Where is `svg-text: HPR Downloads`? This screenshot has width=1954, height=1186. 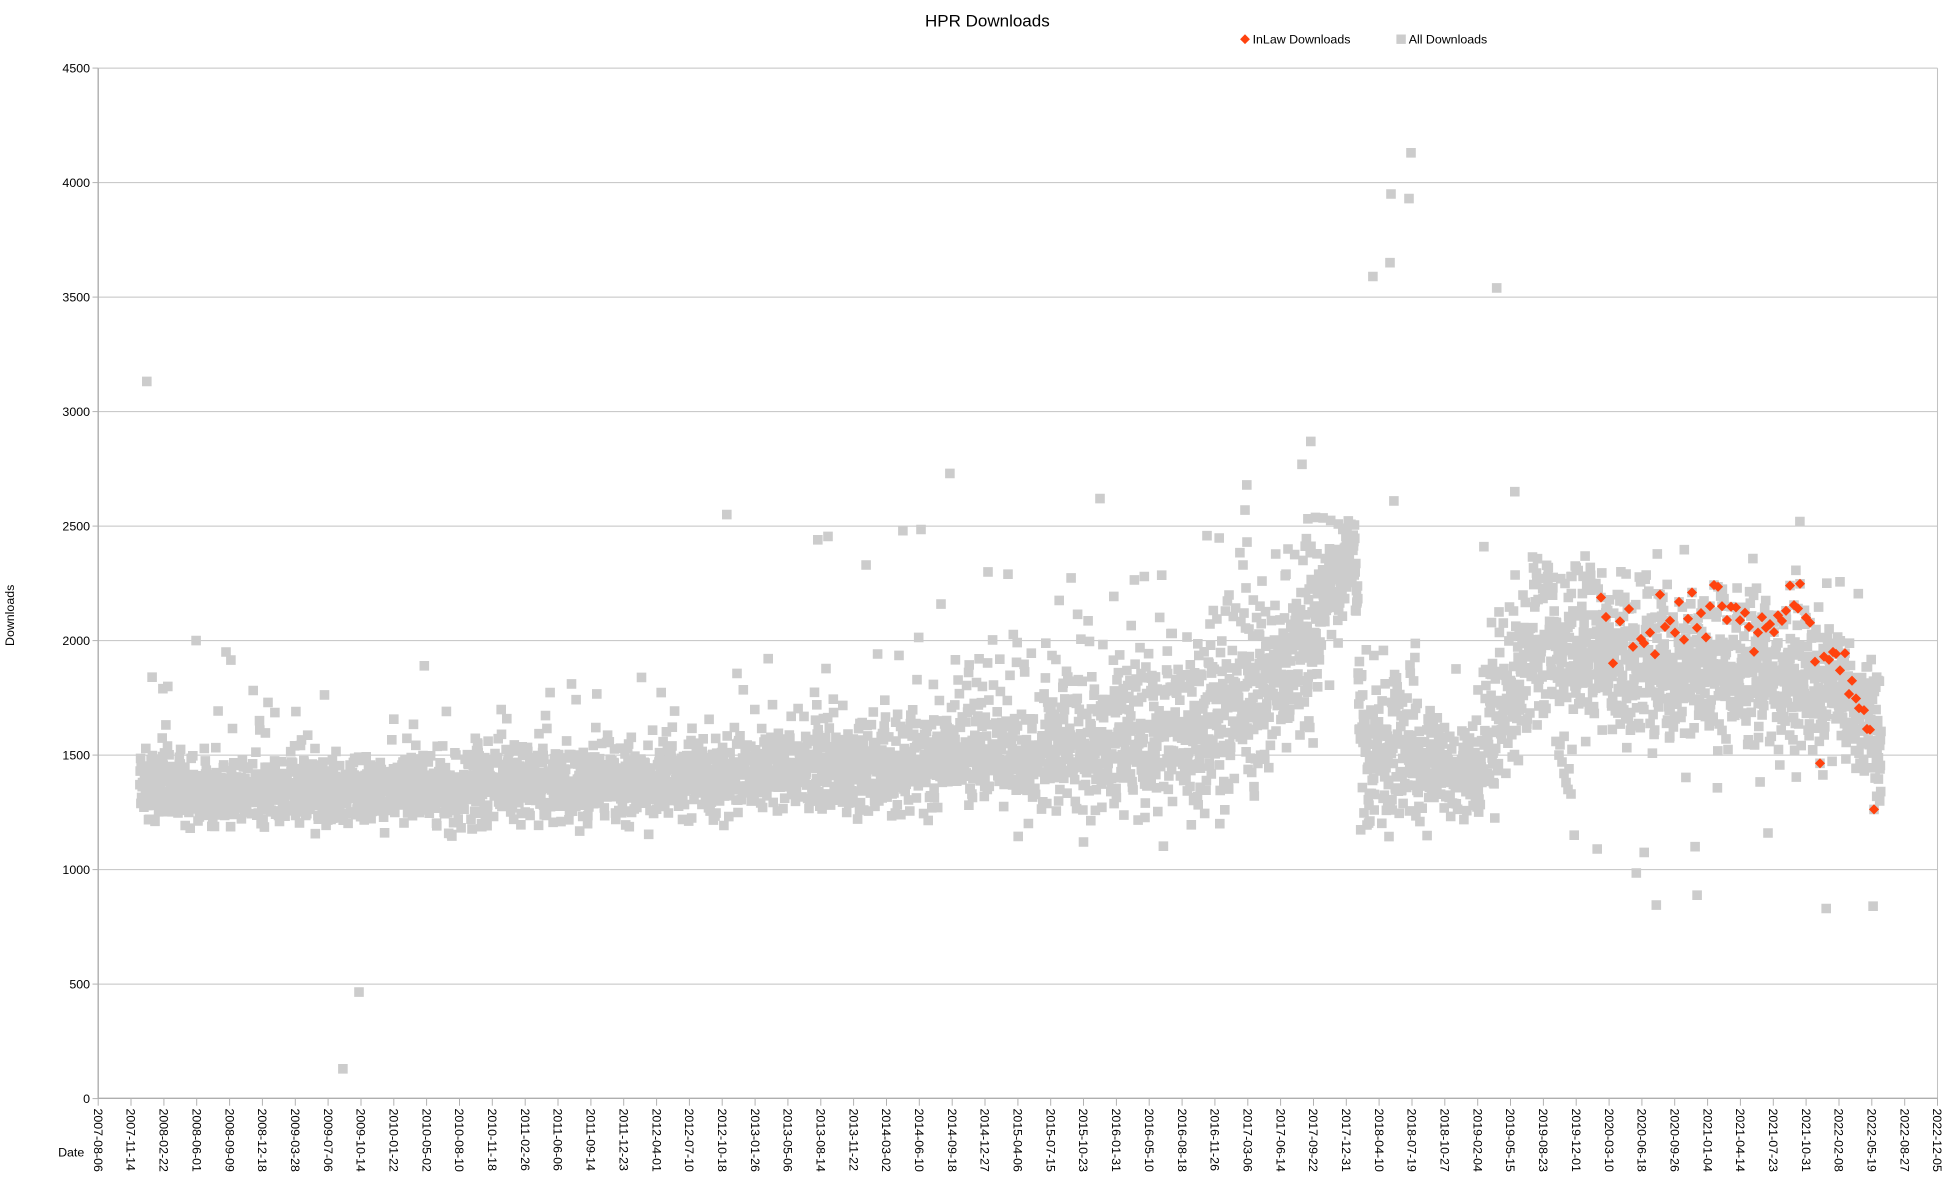
svg-text: HPR Downloads is located at coordinates (987, 21).